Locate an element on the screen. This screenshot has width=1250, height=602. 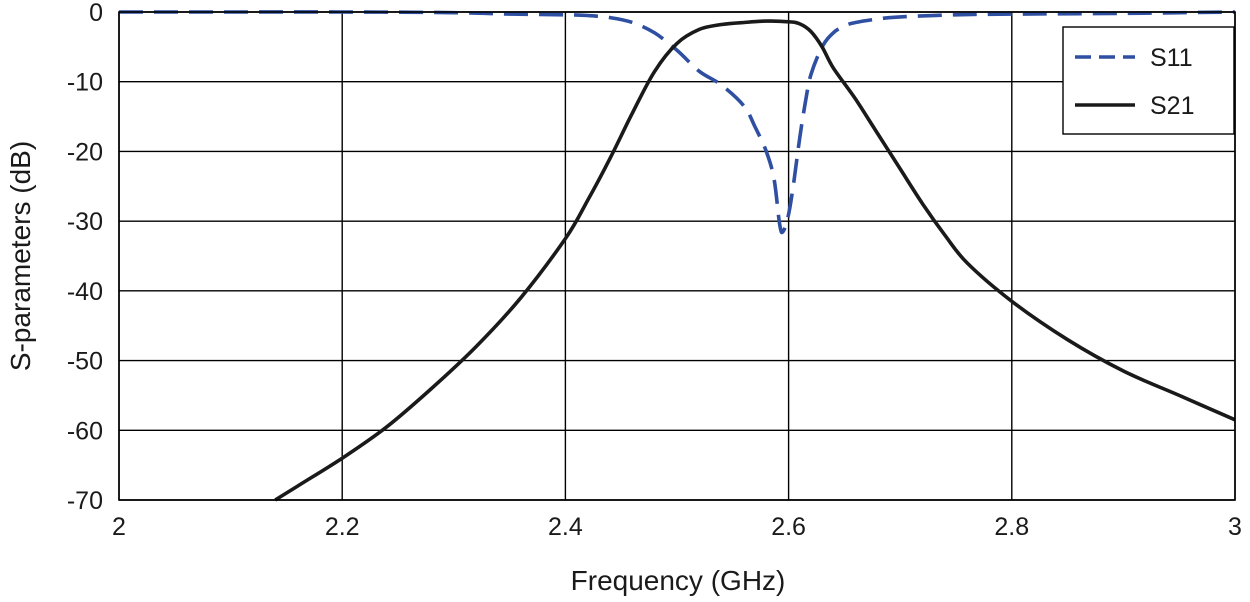
x-tick-label: 2.6 is located at coordinates (788, 527).